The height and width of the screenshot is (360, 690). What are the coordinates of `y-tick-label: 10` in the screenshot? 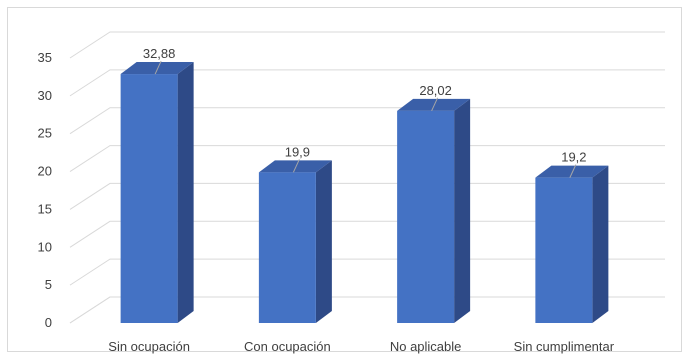 It's located at (45, 246).